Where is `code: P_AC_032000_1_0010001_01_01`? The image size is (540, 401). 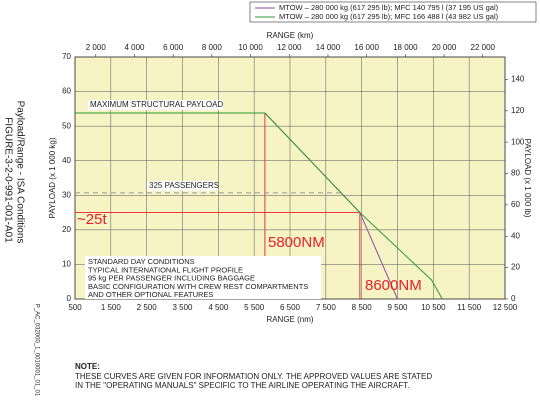
code: P_AC_032000_1_0010001_01_01 is located at coordinates (36, 350).